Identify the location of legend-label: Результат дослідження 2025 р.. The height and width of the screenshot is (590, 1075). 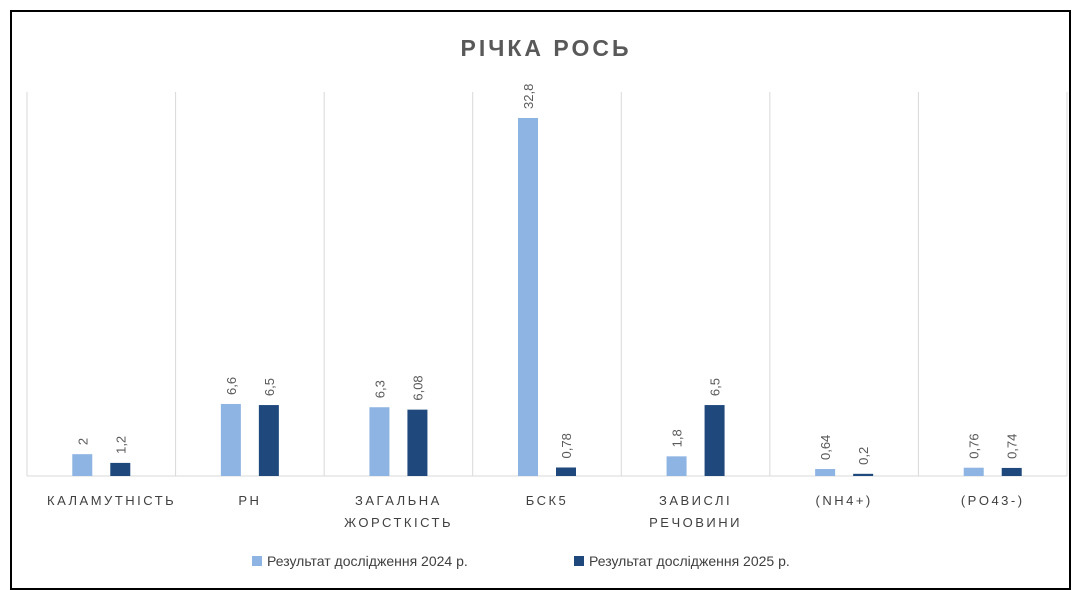
(689, 561).